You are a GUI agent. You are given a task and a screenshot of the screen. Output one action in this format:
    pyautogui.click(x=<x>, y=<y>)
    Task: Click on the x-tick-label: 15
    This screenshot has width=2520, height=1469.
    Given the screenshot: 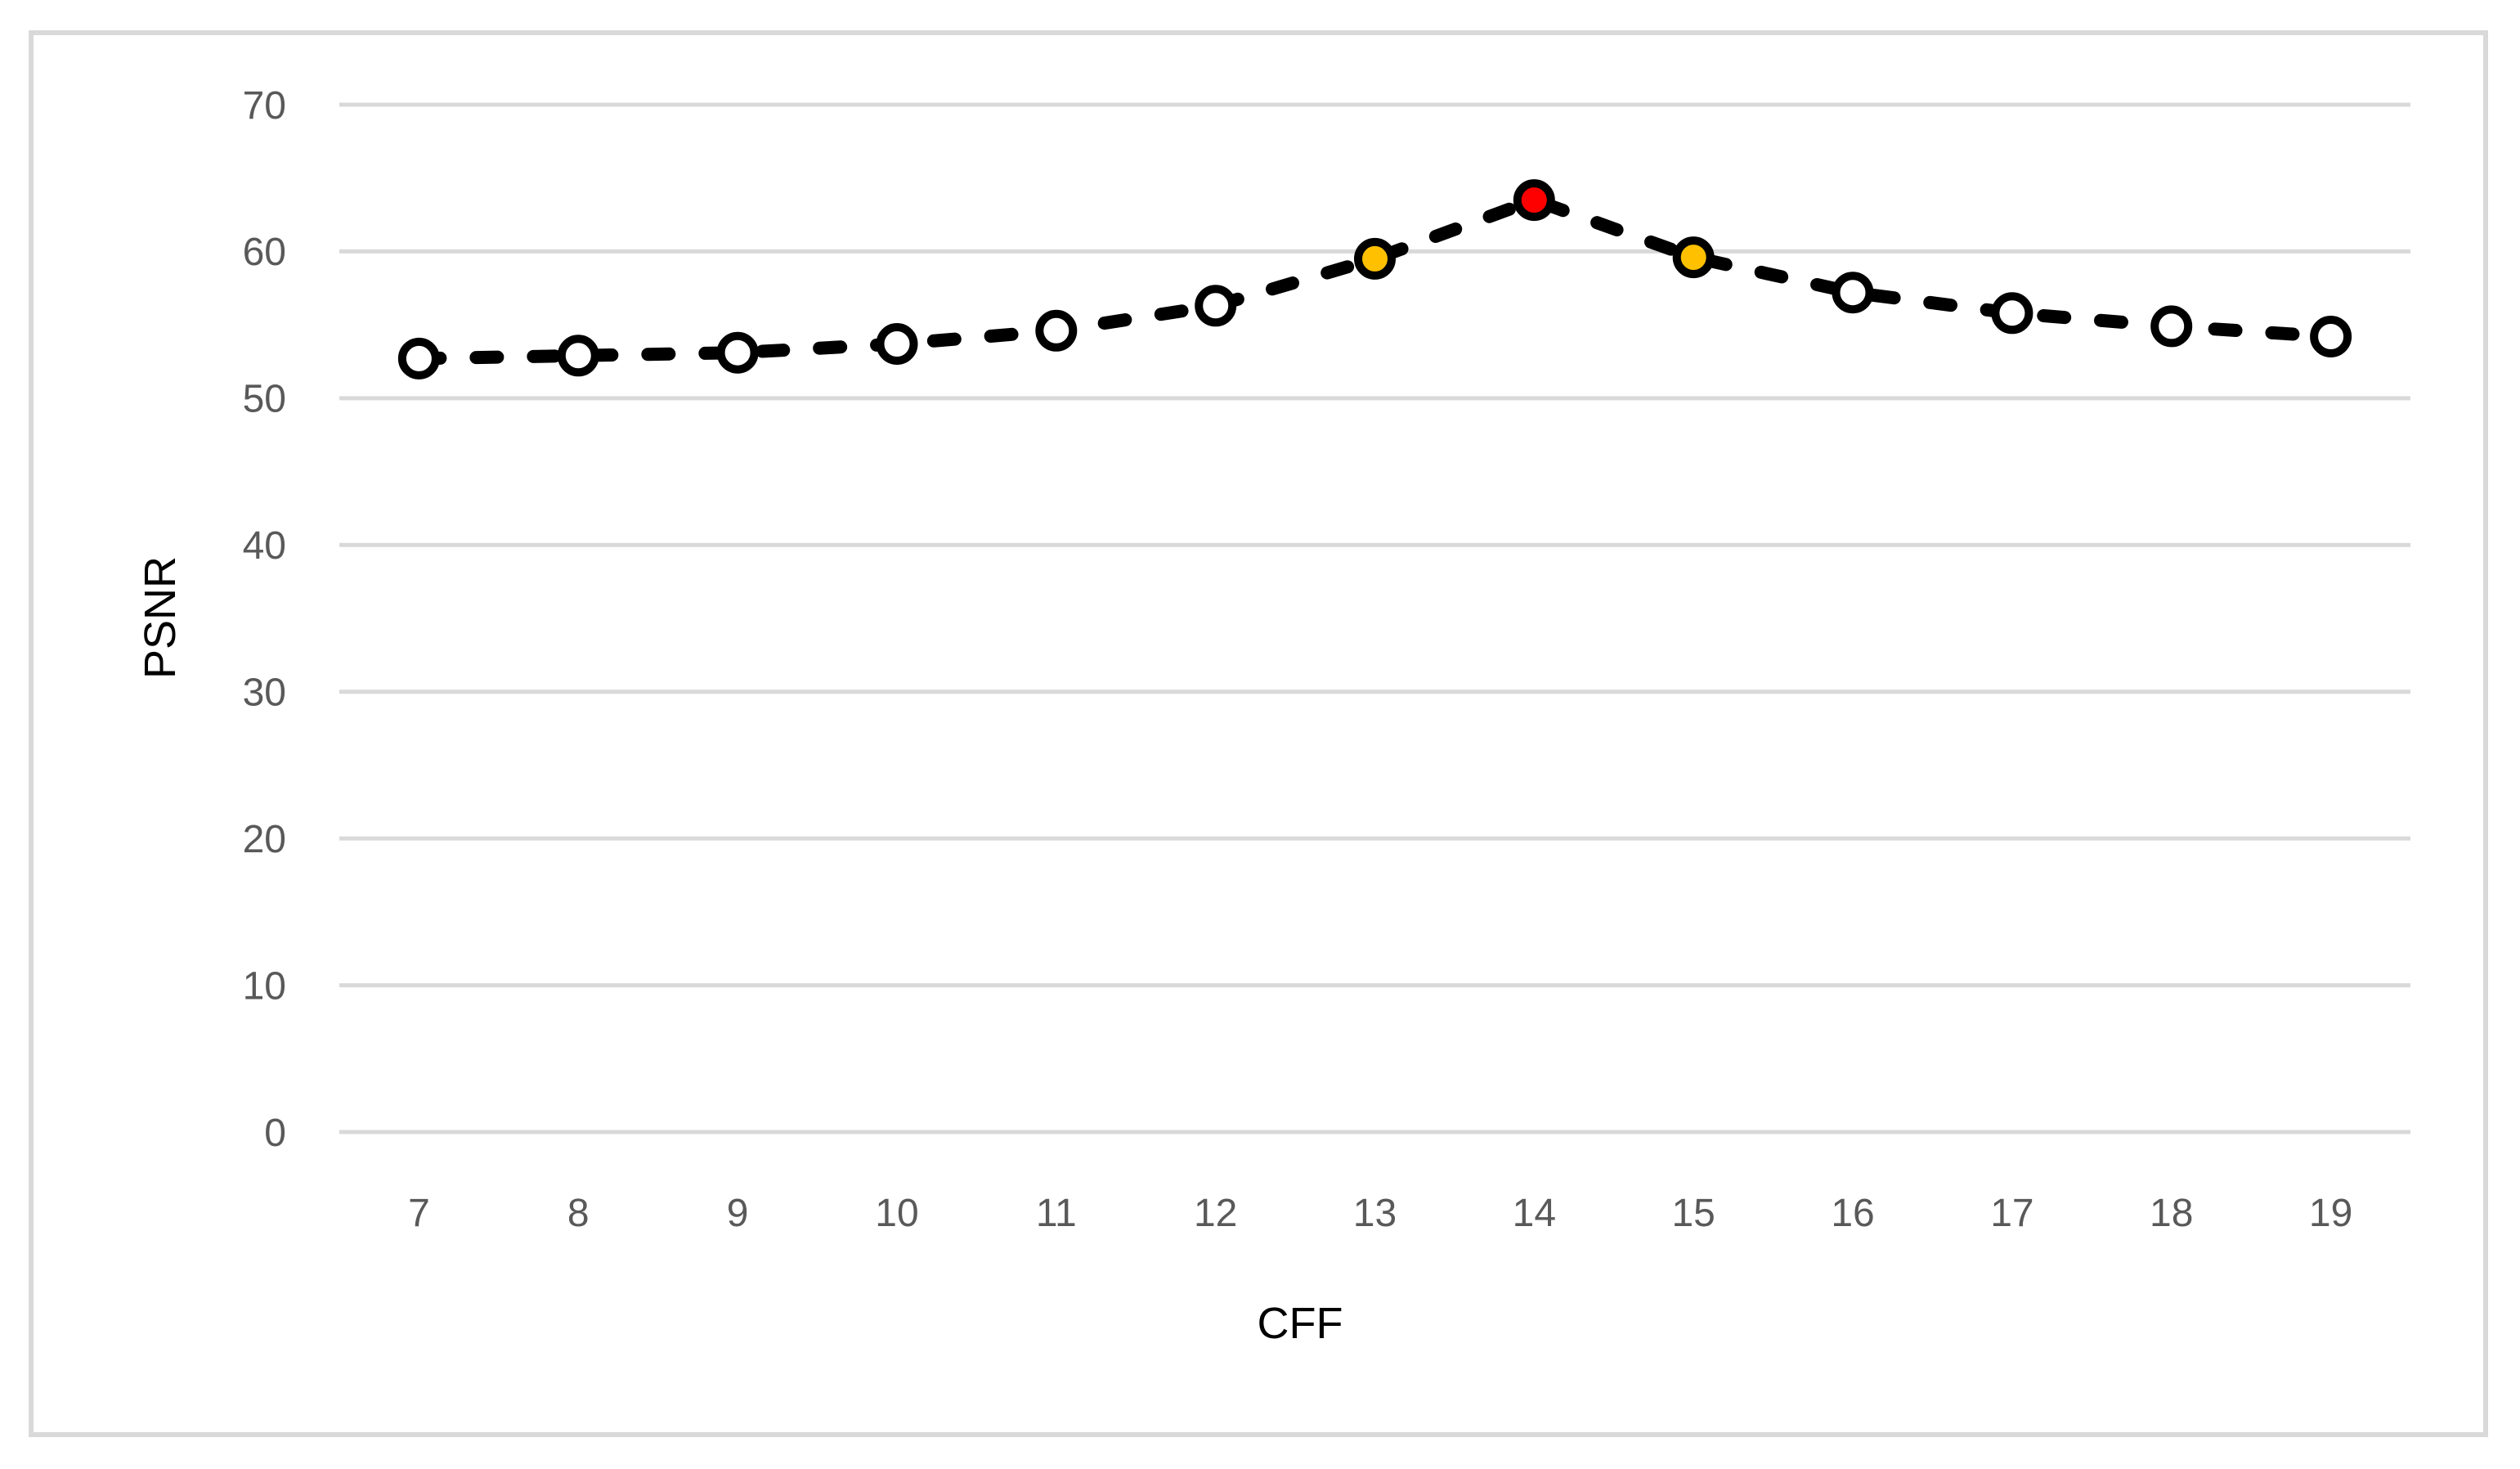 What is the action you would take?
    pyautogui.click(x=1693, y=1213)
    